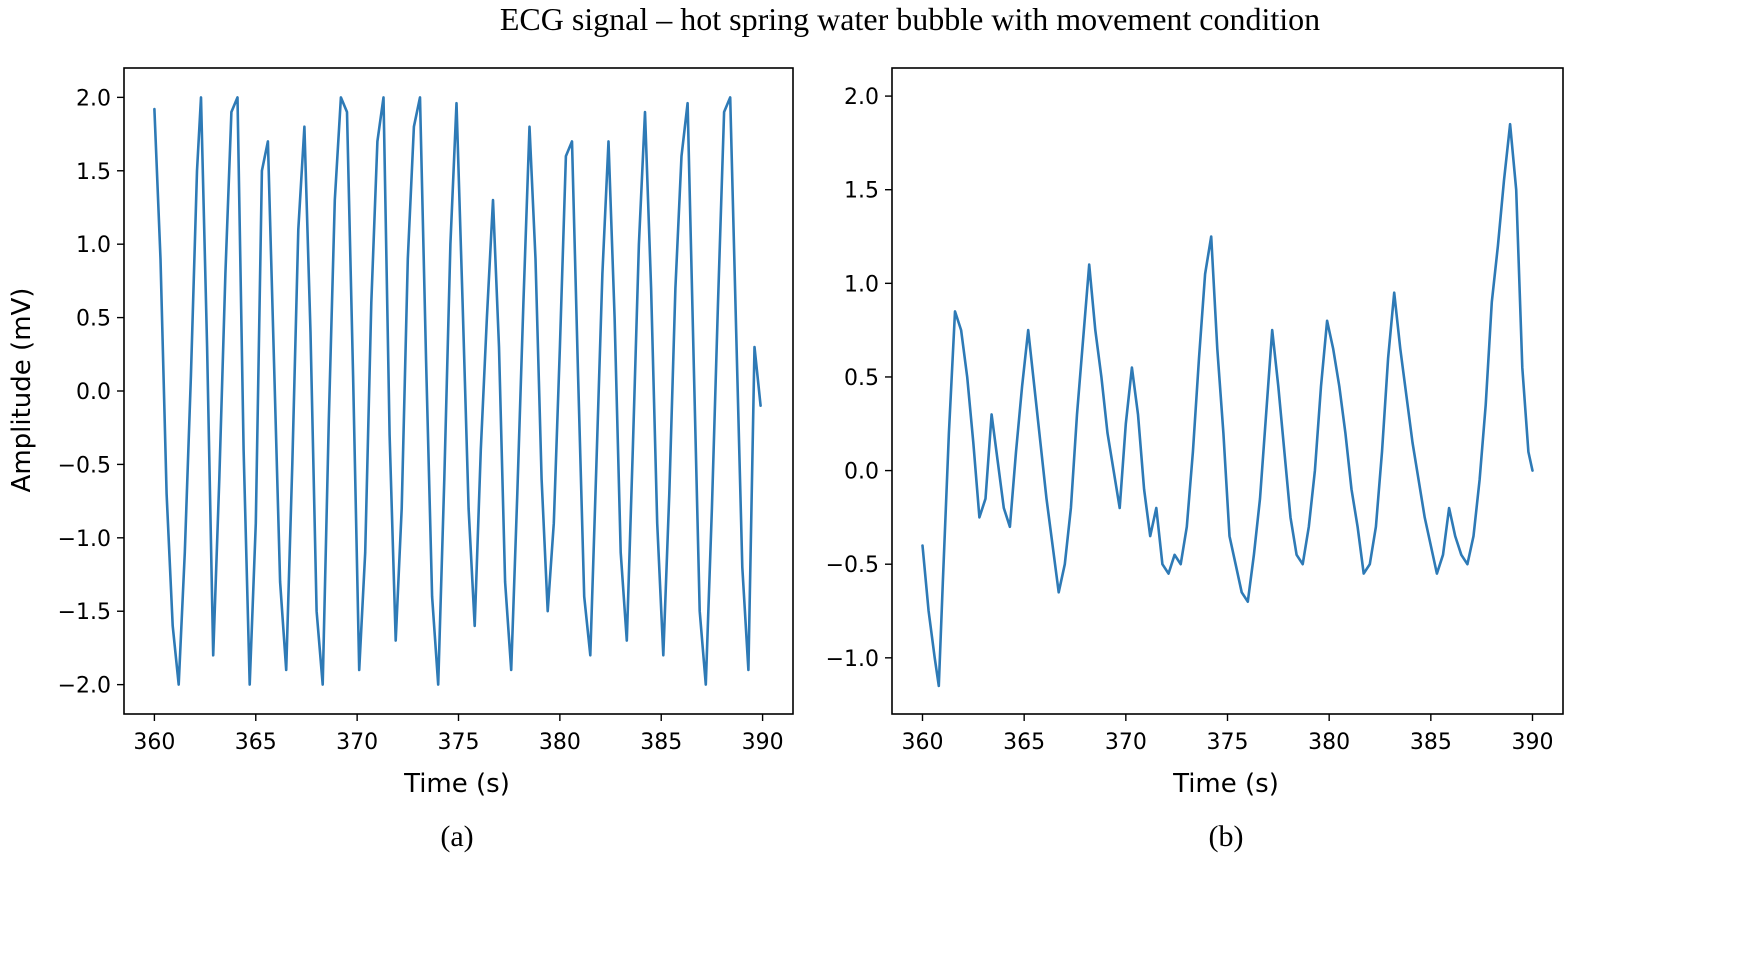 The image size is (1743, 953). I want to click on panel-b-xtick-label: 360, so click(923, 742).